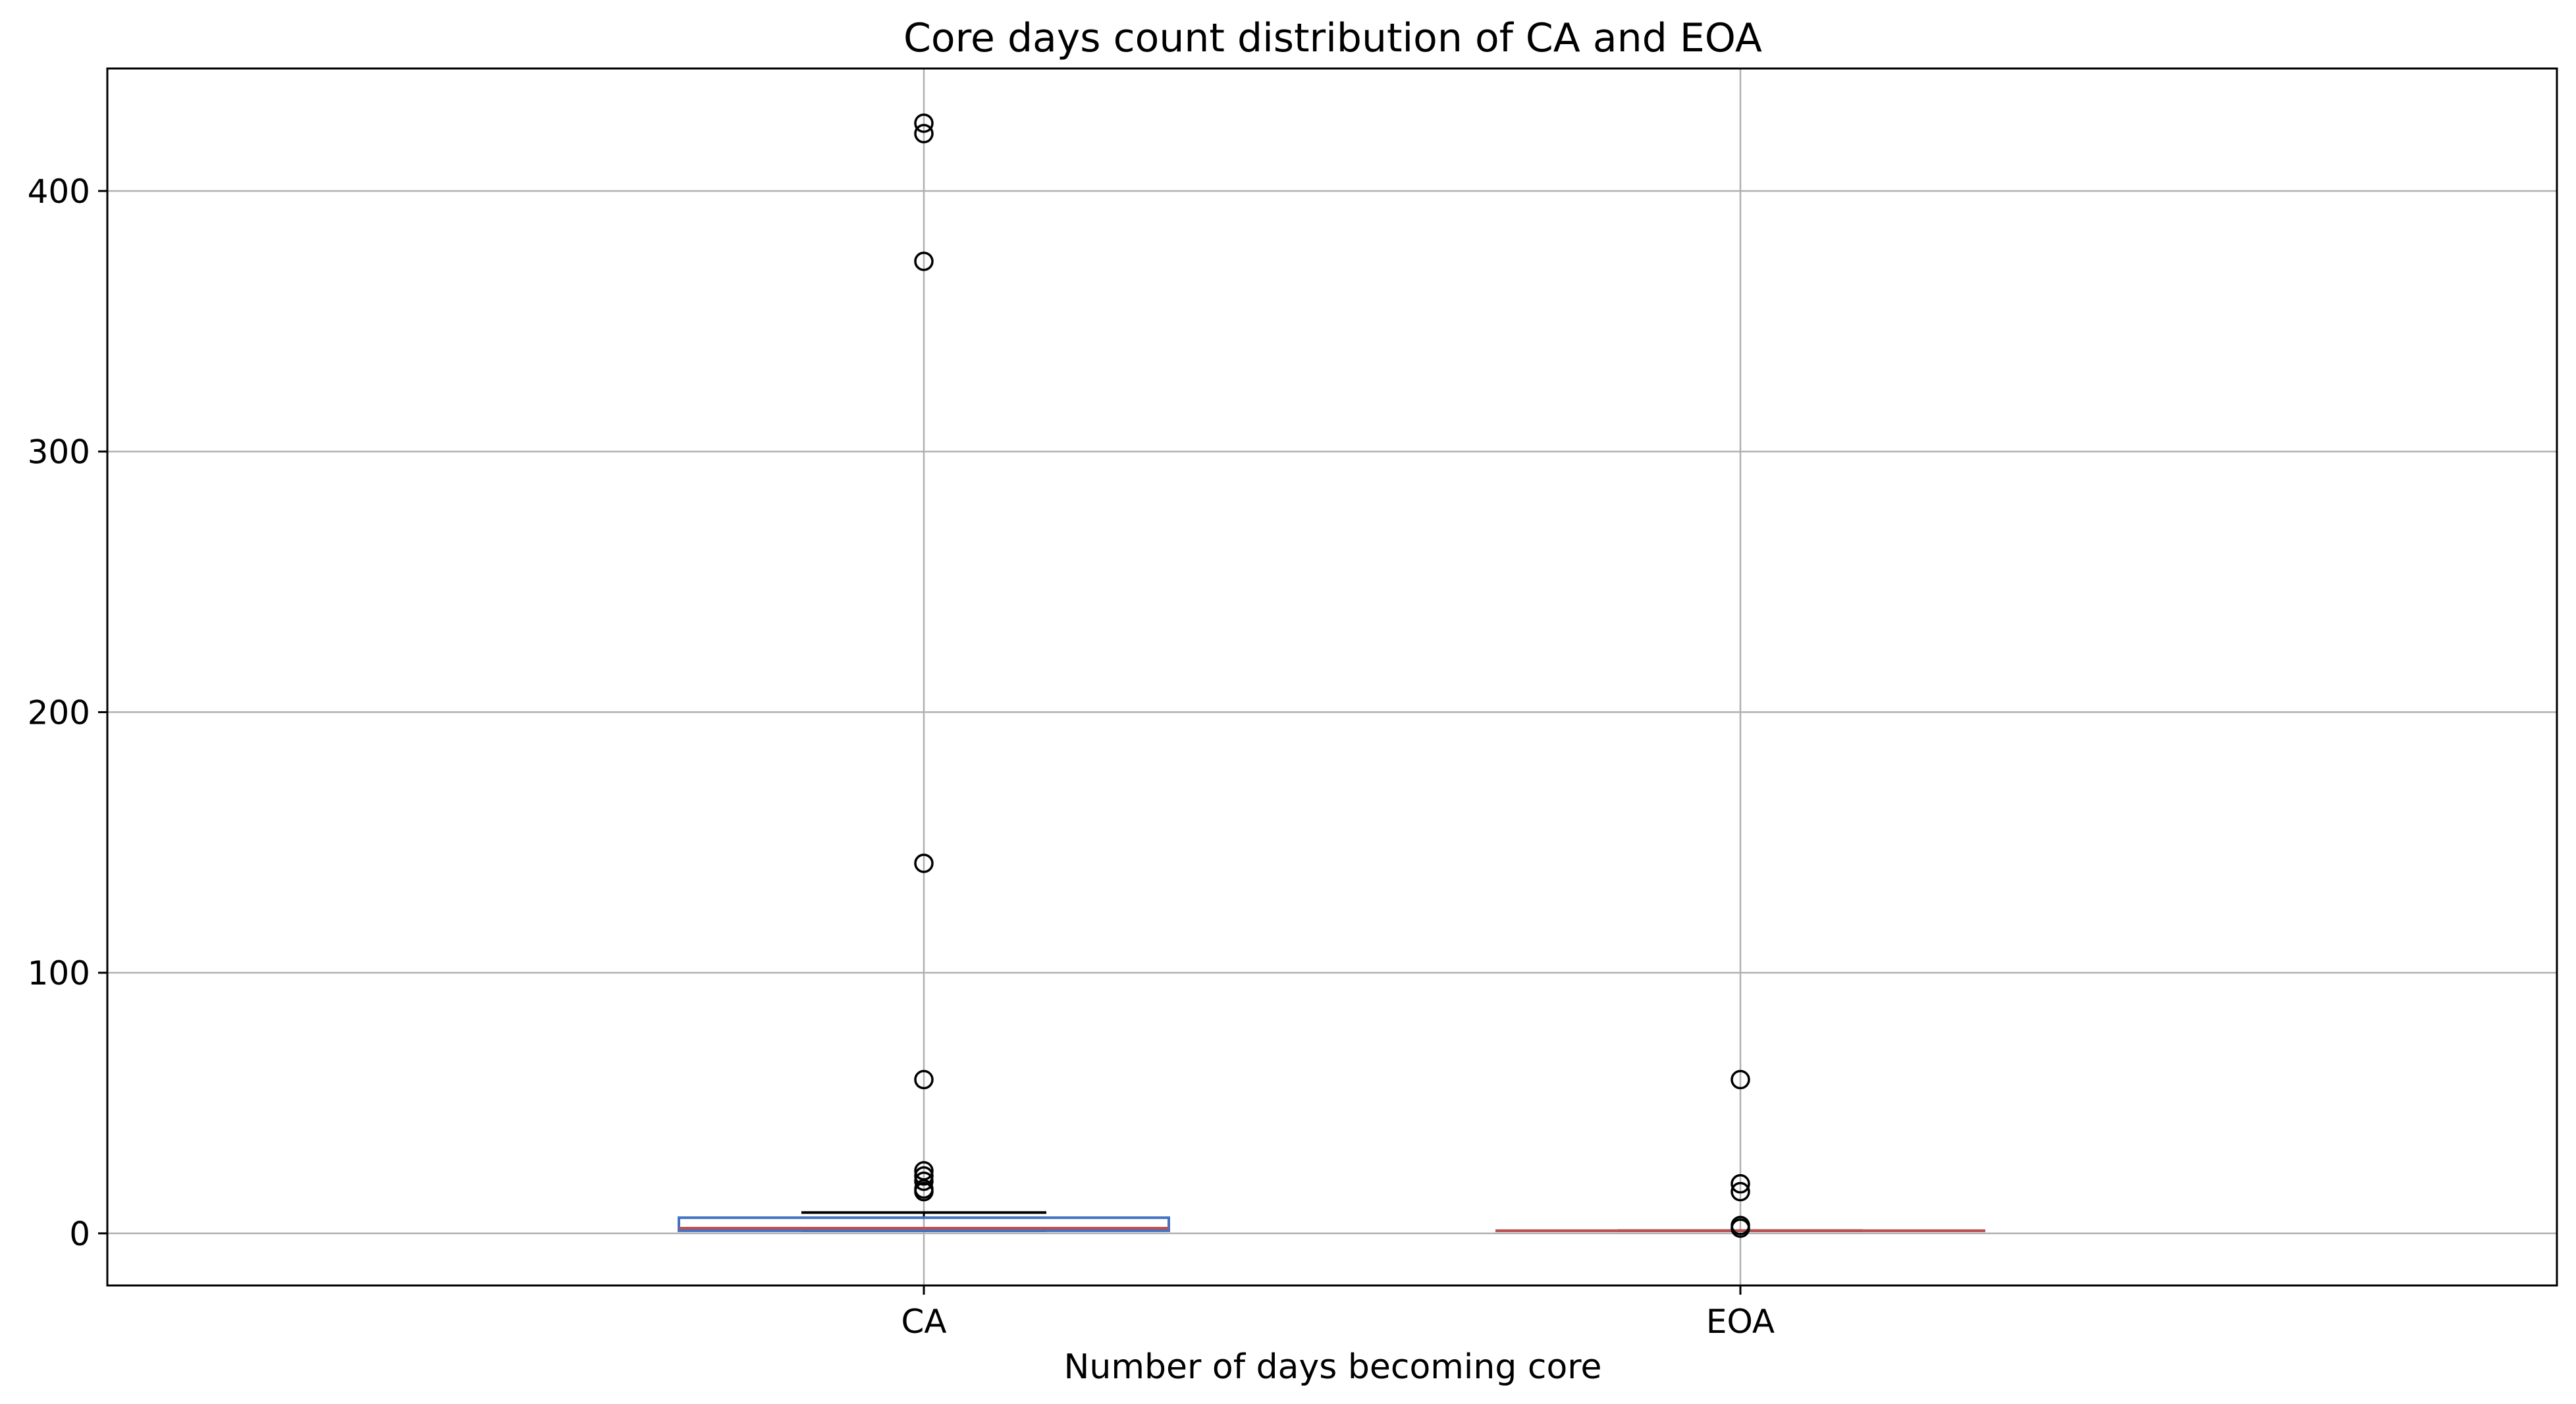 This screenshot has width=2576, height=1404. I want to click on y-tick-label: 300, so click(59, 453).